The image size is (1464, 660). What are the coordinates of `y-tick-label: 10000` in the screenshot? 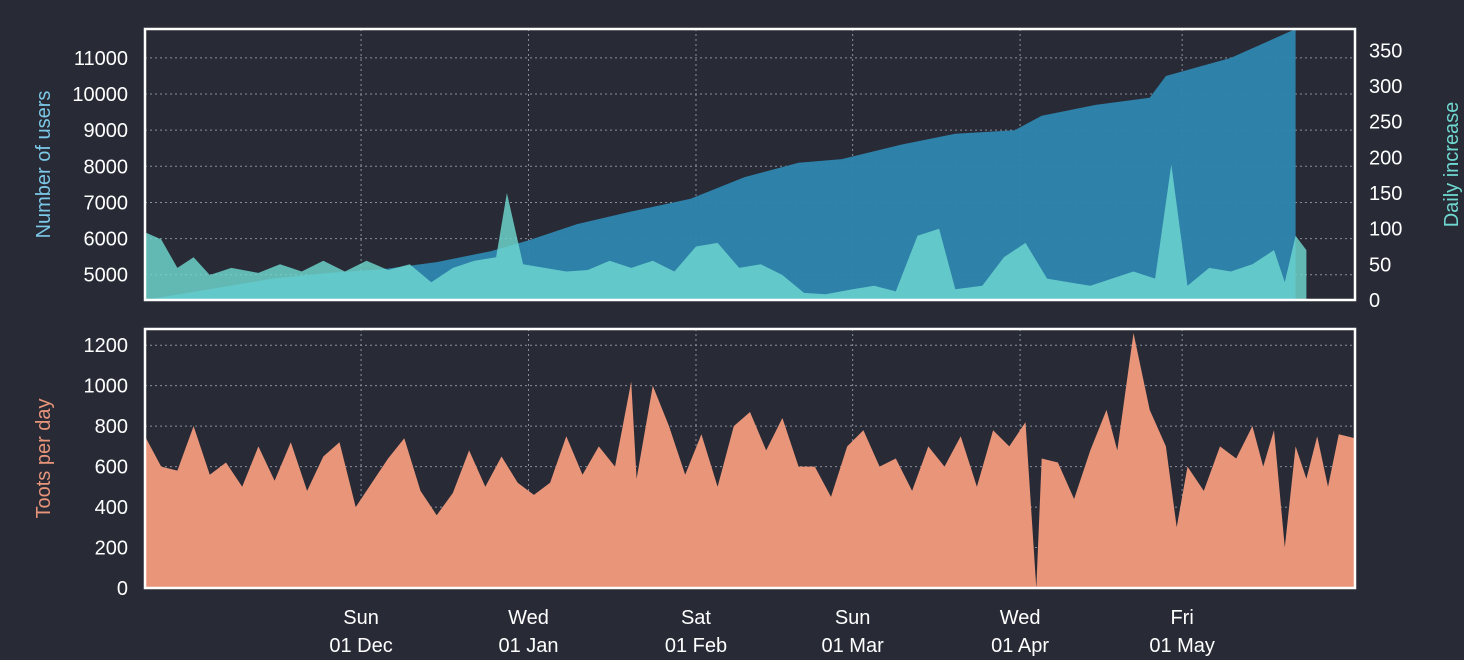 It's located at (100, 95).